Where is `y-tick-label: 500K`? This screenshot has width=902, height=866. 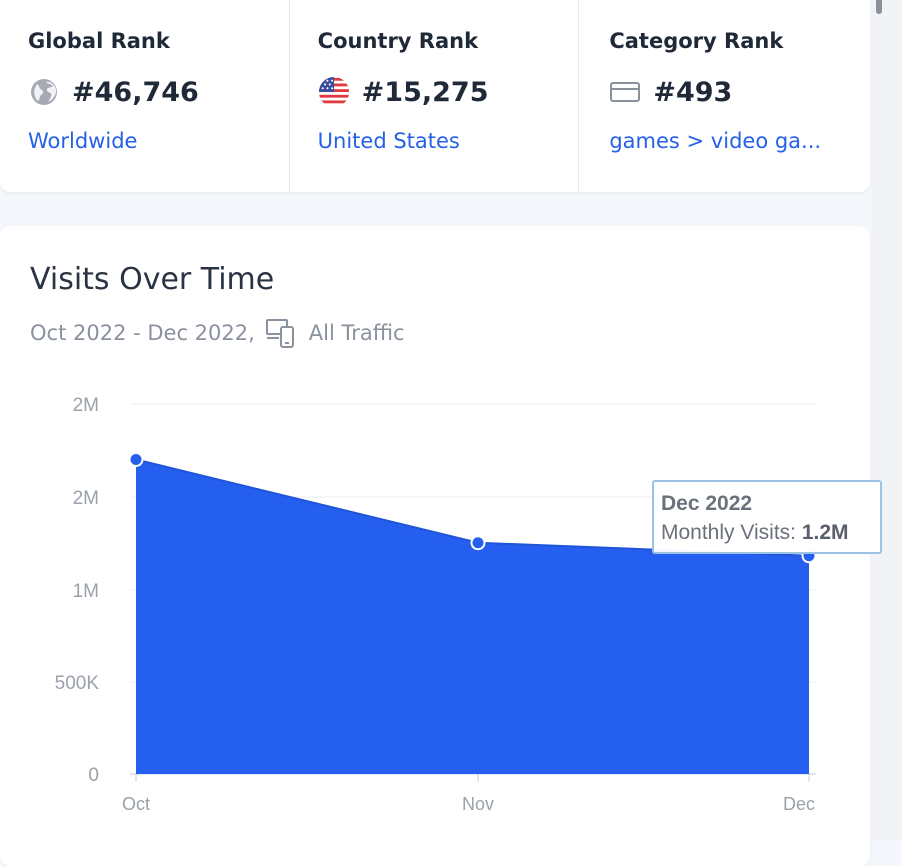 y-tick-label: 500K is located at coordinates (77, 683).